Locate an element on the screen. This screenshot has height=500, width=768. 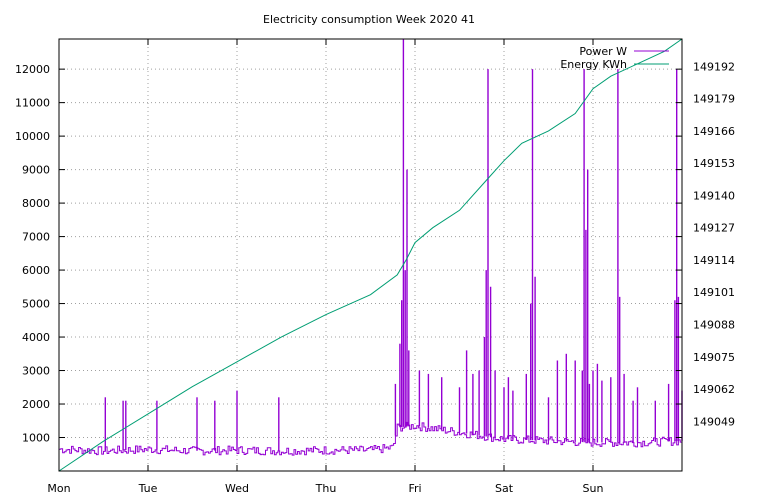
y2-tick-label: 149127 is located at coordinates (714, 228).